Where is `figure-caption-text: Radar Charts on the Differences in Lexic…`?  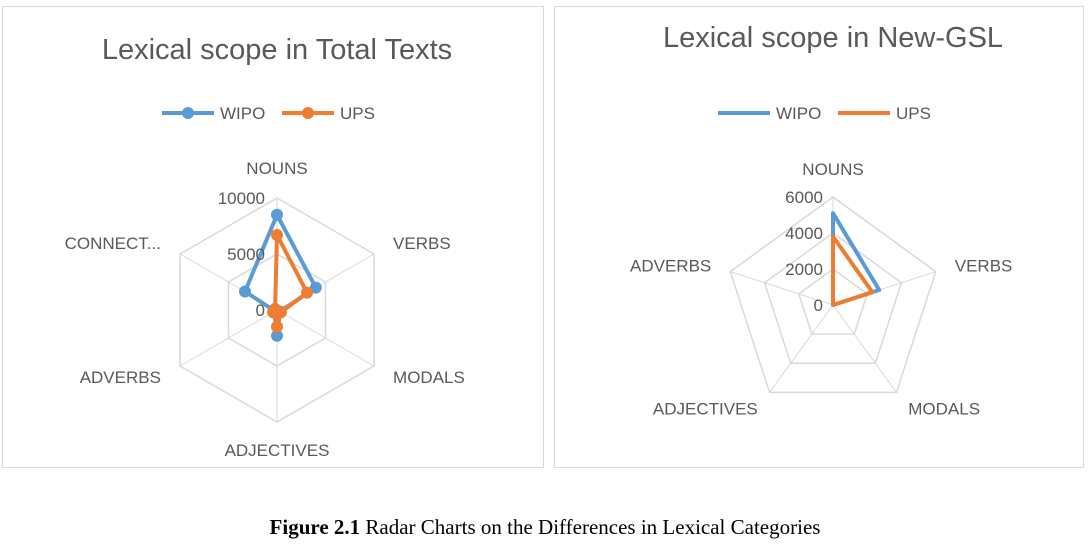 figure-caption-text: Radar Charts on the Differences in Lexic… is located at coordinates (590, 527).